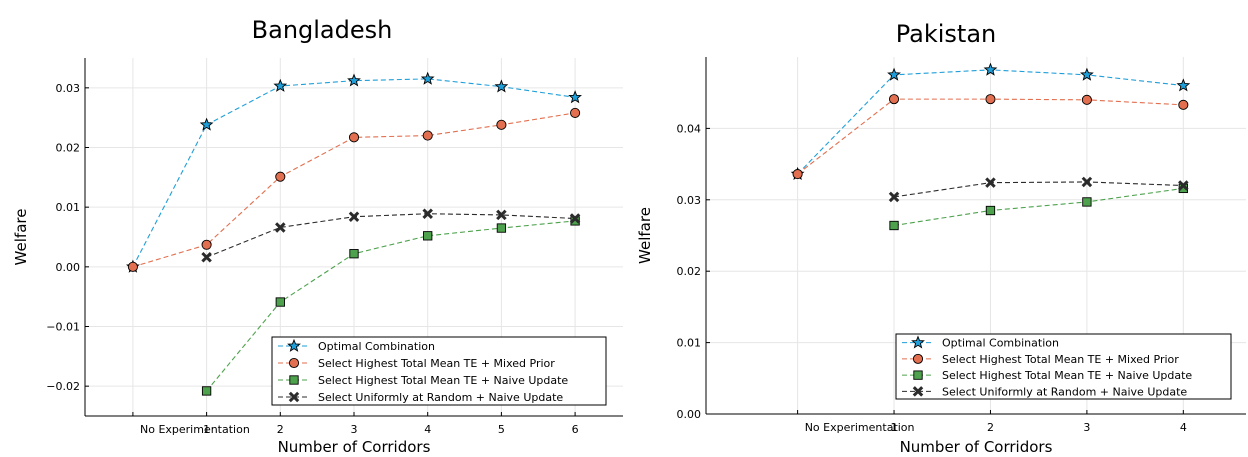  I want to click on legend-marker-x-stroke-b, so click(918, 391).